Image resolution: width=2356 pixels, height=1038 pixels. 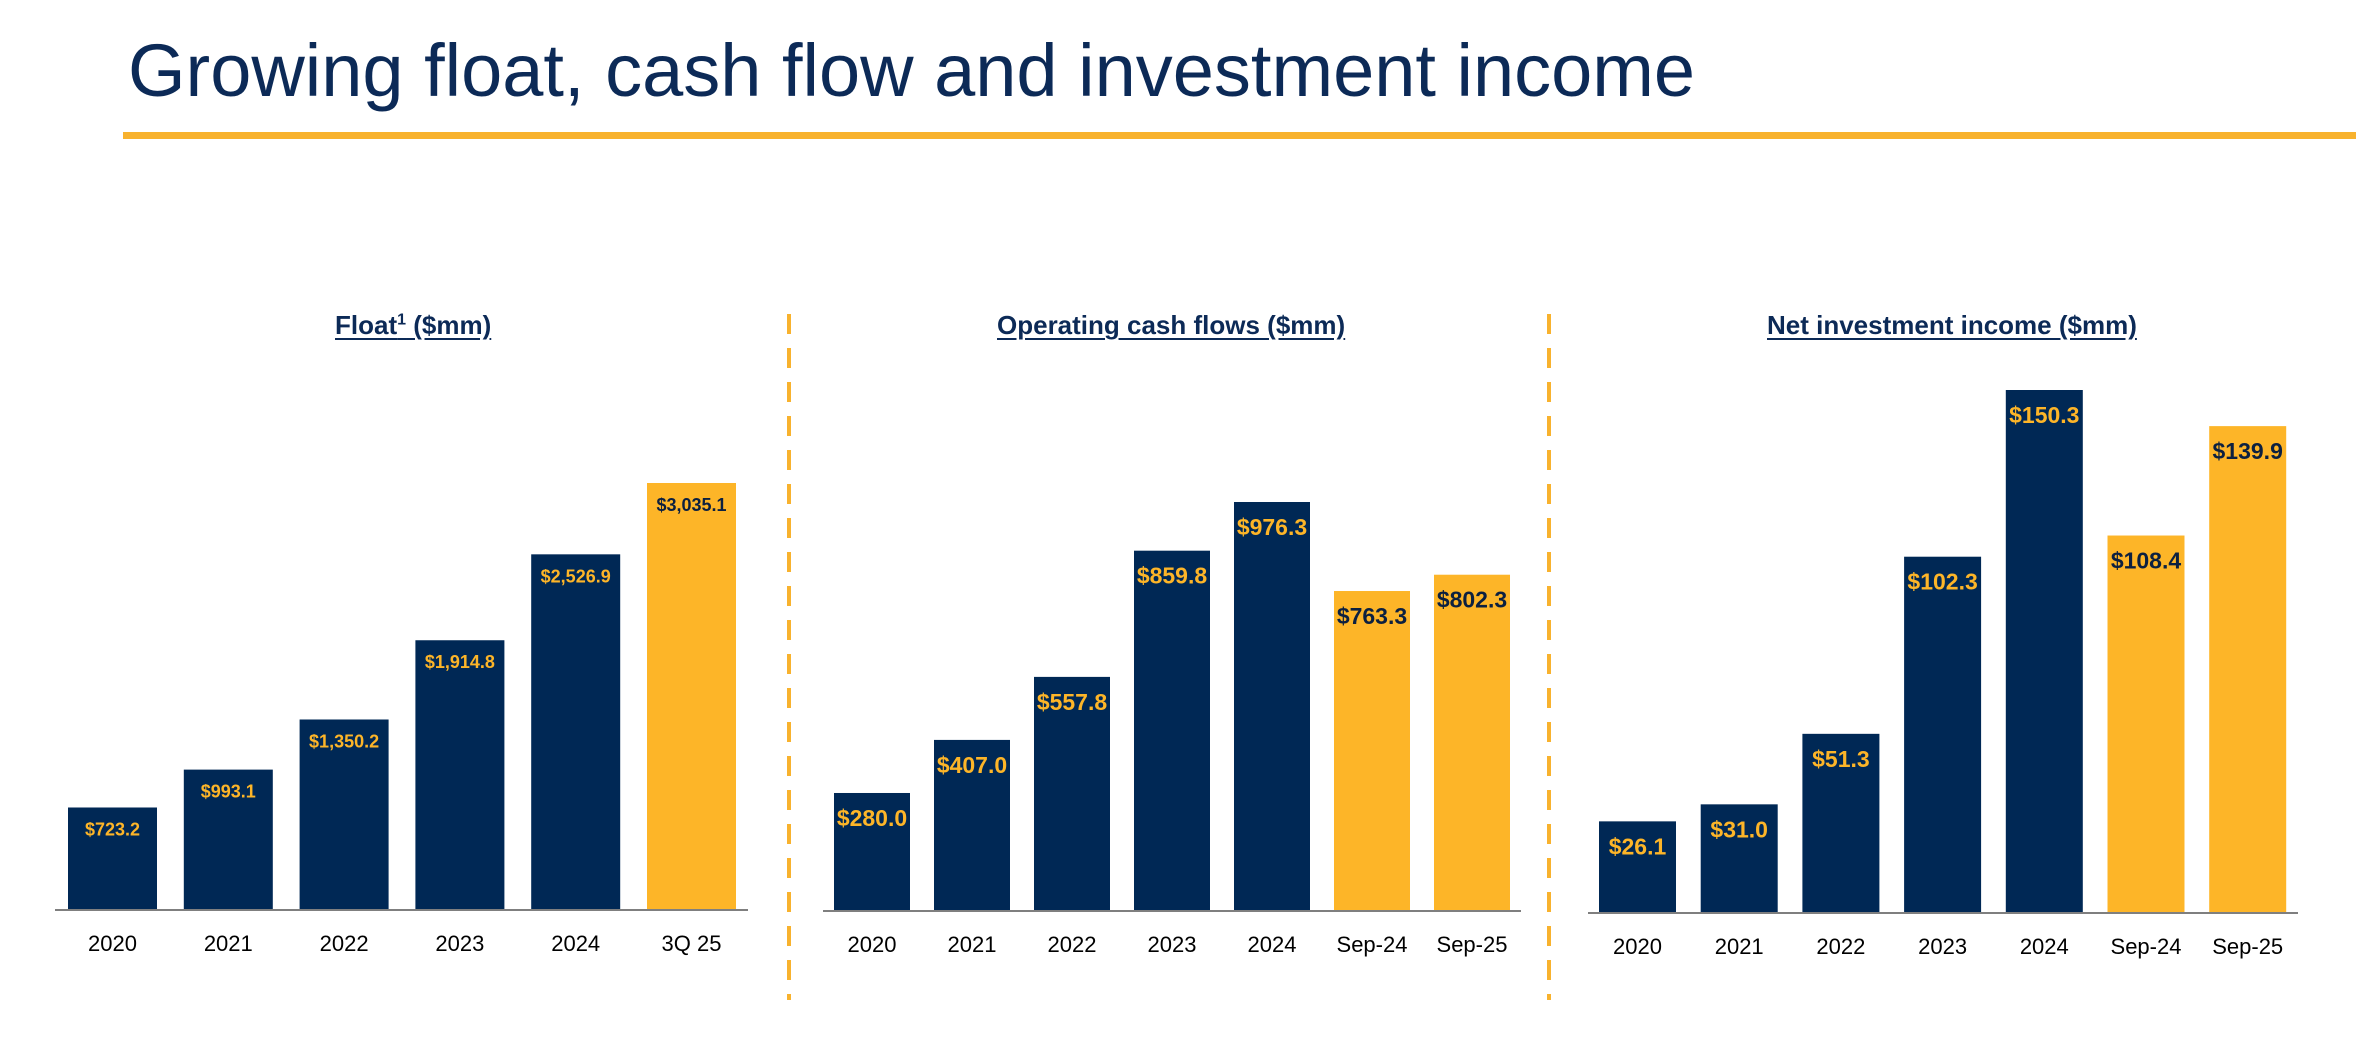 I want to click on title-underline, so click(x=1239, y=135).